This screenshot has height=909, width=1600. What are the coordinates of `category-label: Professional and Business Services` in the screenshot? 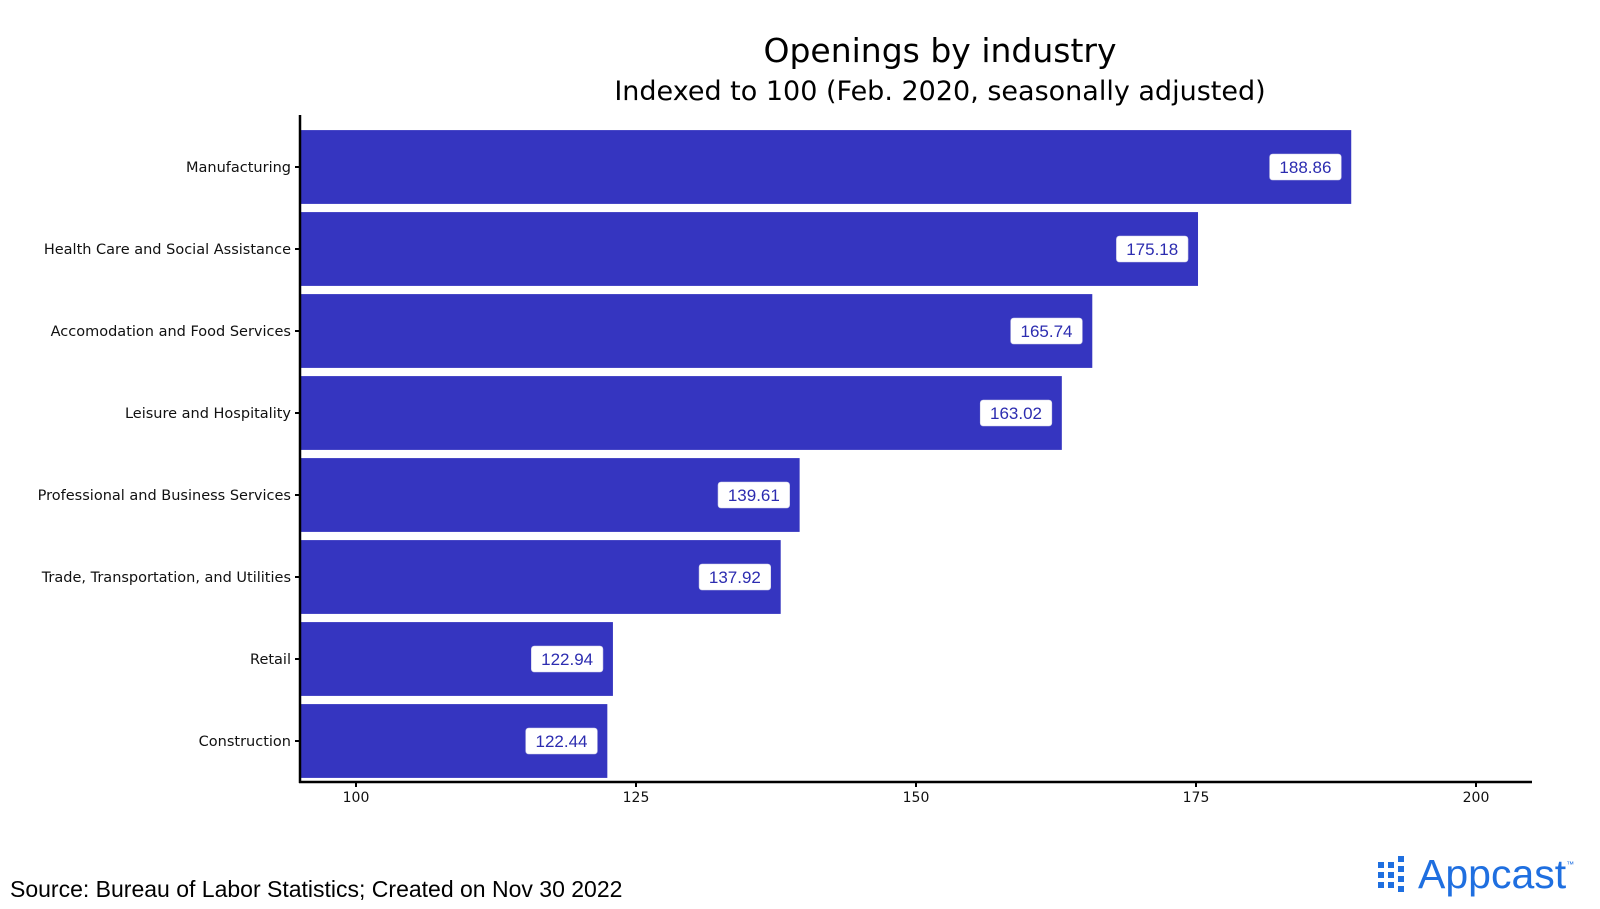 It's located at (164, 496).